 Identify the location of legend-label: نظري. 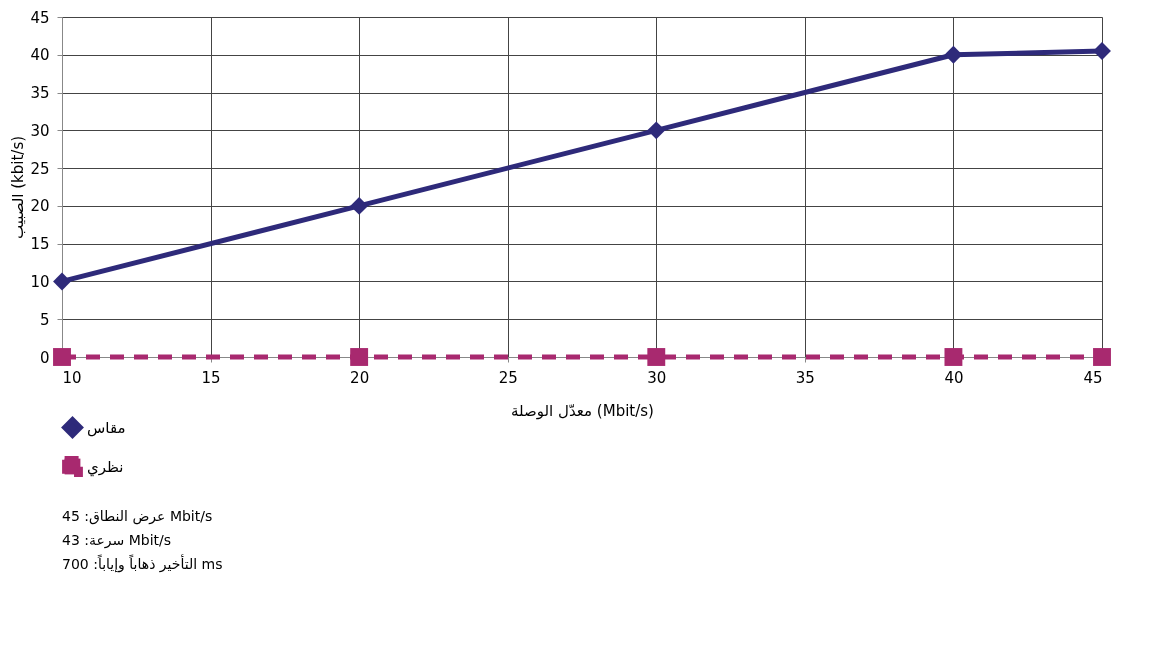
(105, 467).